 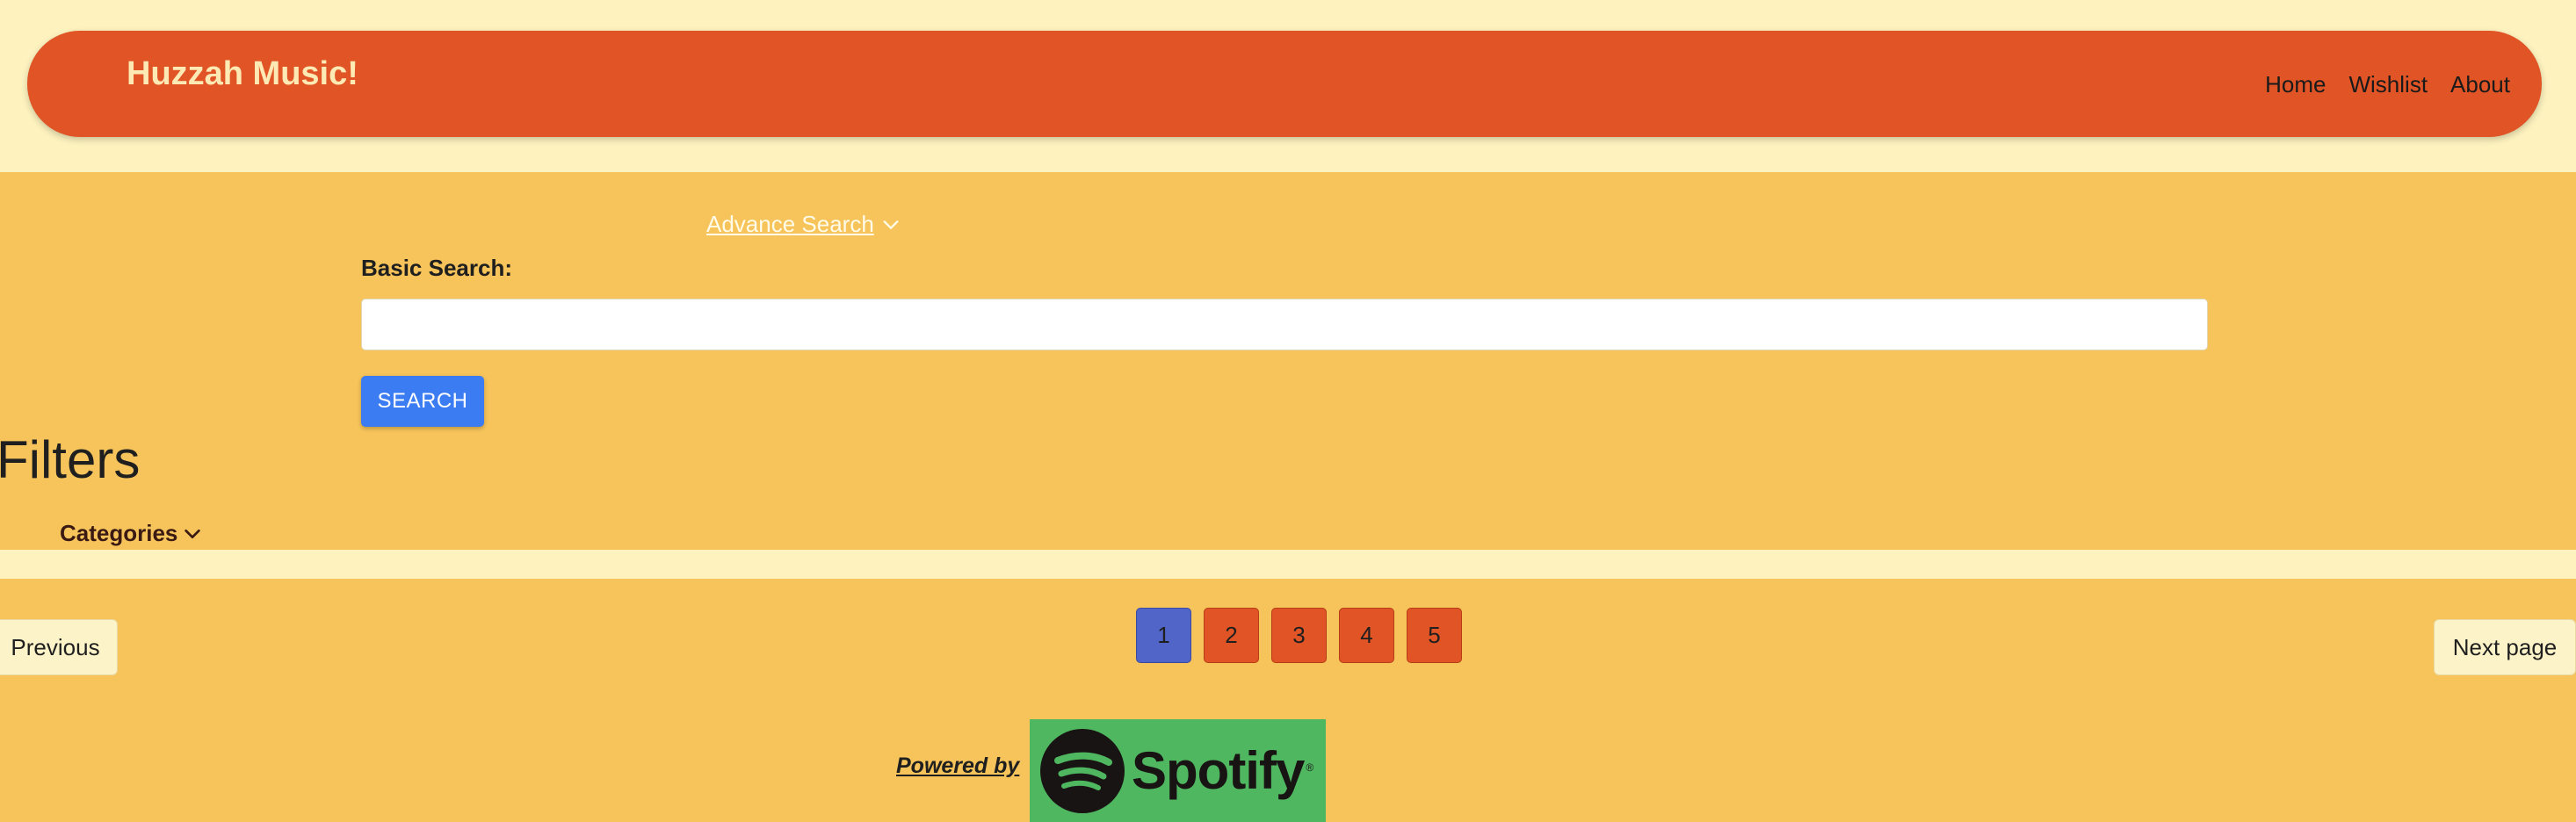 What do you see at coordinates (790, 224) in the screenshot?
I see `advance-search-label: Advance Search` at bounding box center [790, 224].